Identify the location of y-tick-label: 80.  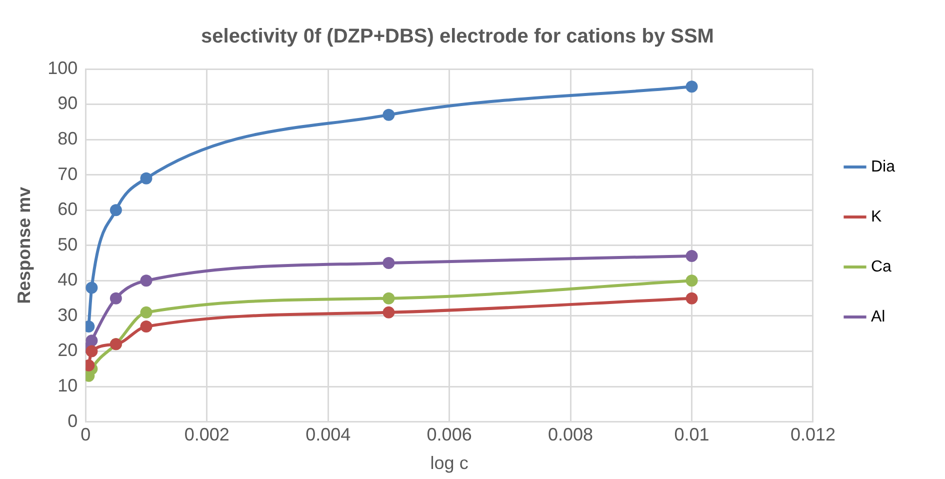
(68, 138).